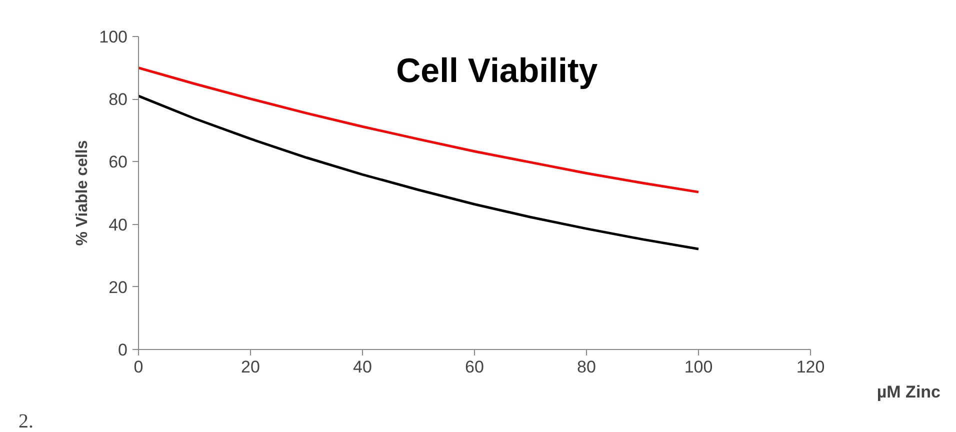 Image resolution: width=956 pixels, height=432 pixels. What do you see at coordinates (810, 367) in the screenshot?
I see `x-tick-label: 120` at bounding box center [810, 367].